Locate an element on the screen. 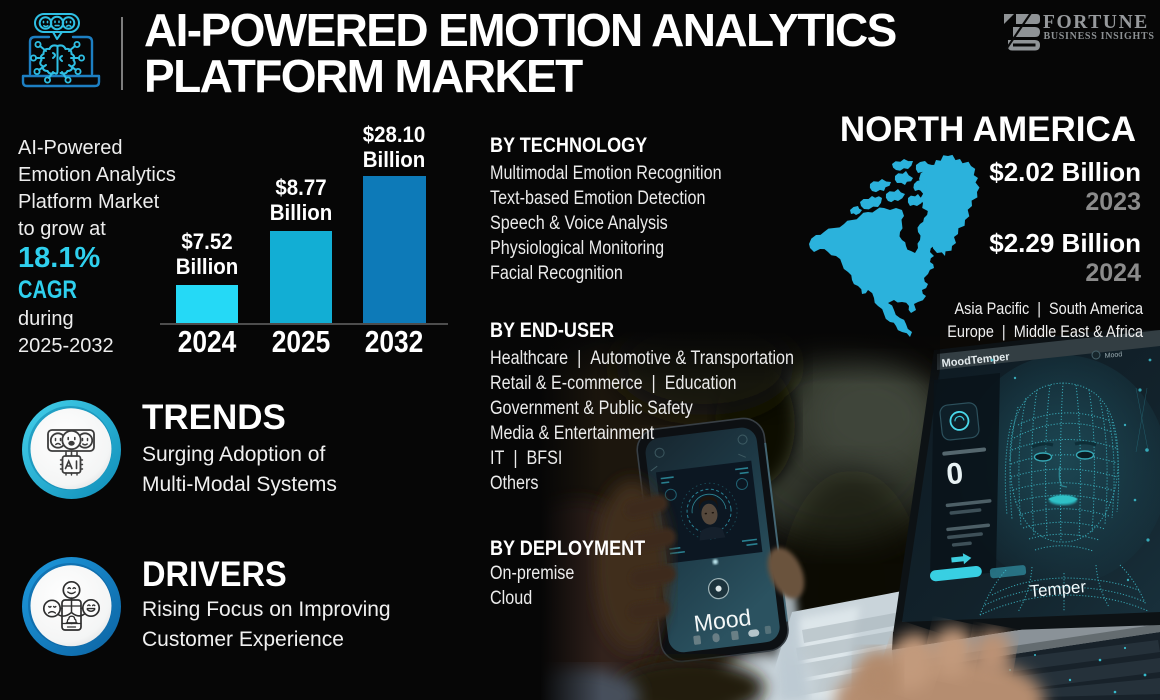 The height and width of the screenshot is (700, 1160). svg-text: Temper is located at coordinates (1058, 589).